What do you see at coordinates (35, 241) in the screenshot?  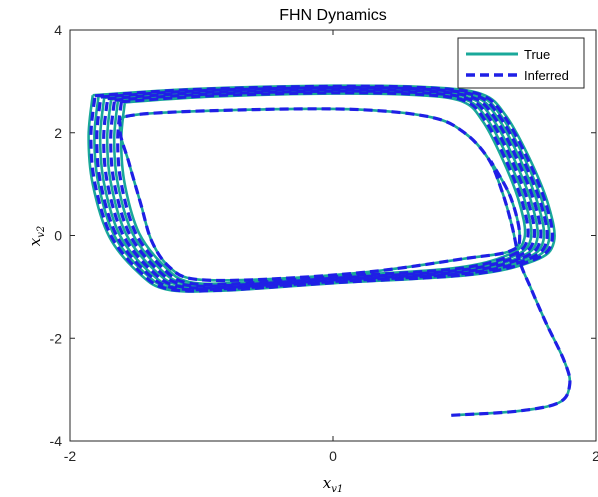 I see `y-axis-label-main: x` at bounding box center [35, 241].